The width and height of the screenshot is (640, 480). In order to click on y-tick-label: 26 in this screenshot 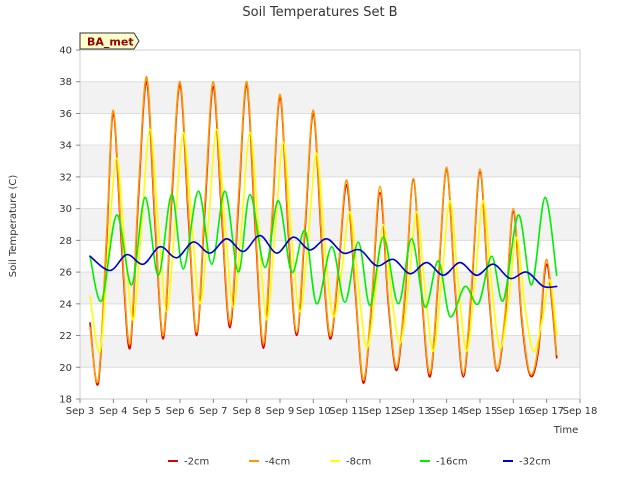, I will do `click(65, 273)`.